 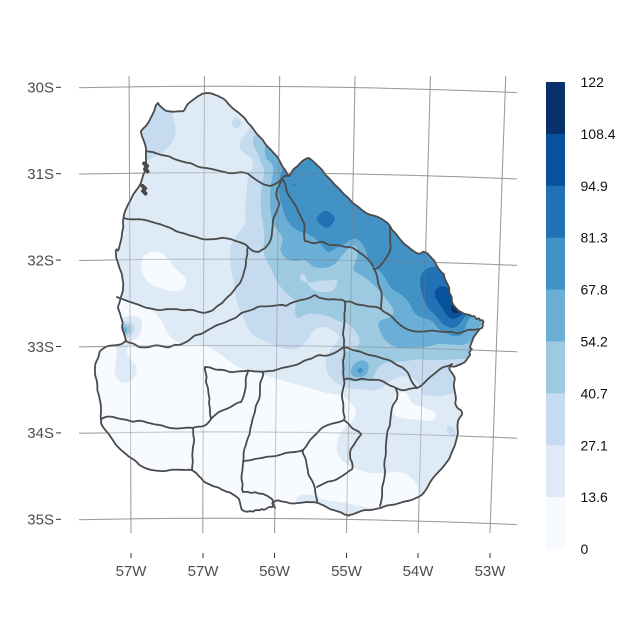 What do you see at coordinates (40, 347) in the screenshot?
I see `svg-text: 33S` at bounding box center [40, 347].